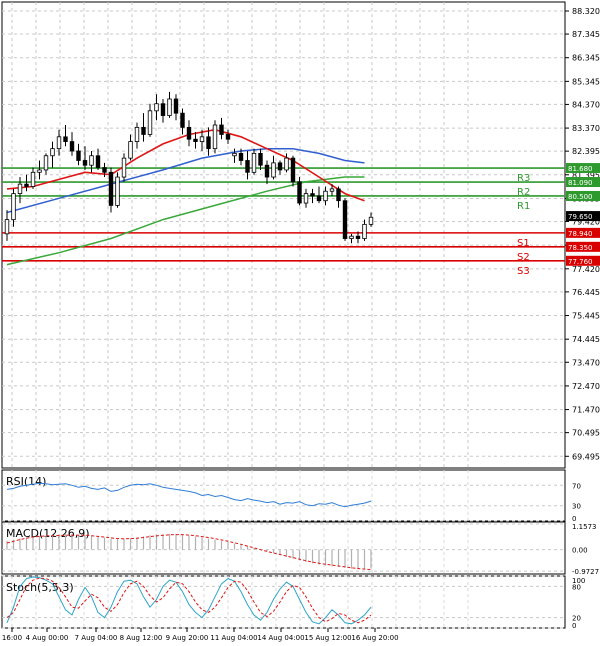  Describe the element at coordinates (576, 507) in the screenshot. I see `y-tick-label: 30` at that location.